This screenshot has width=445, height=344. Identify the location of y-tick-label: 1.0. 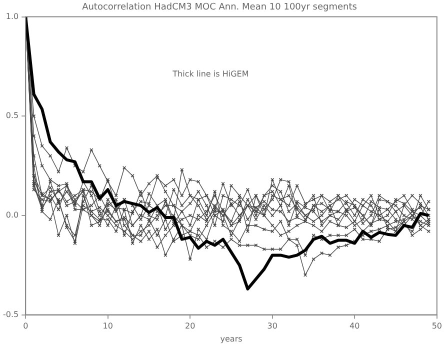
(12, 16).